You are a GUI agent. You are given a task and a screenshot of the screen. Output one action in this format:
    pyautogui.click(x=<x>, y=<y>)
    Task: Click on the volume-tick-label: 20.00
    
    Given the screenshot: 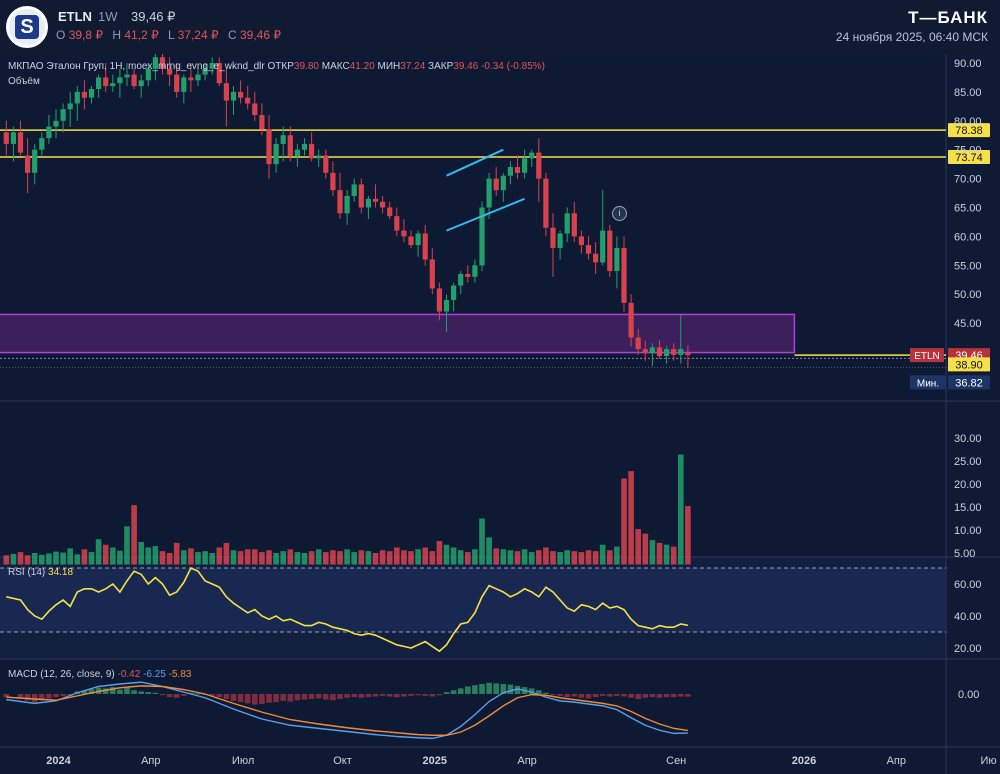 What is the action you would take?
    pyautogui.click(x=968, y=485)
    